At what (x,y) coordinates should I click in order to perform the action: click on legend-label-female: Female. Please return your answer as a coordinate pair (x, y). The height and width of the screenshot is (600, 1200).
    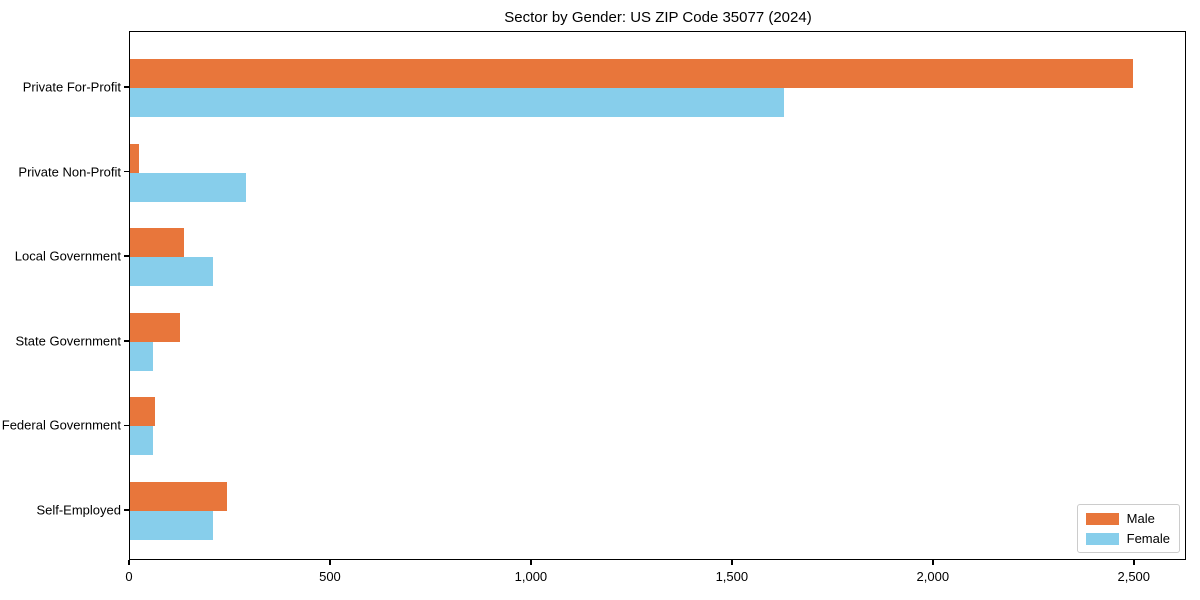
    Looking at the image, I should click on (1148, 538).